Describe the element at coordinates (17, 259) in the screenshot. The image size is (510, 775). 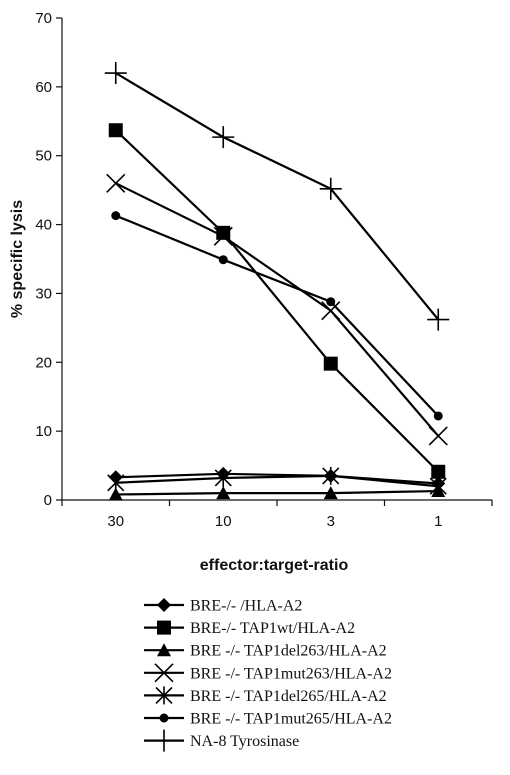
I see `y-axis-title: % specific lysis` at that location.